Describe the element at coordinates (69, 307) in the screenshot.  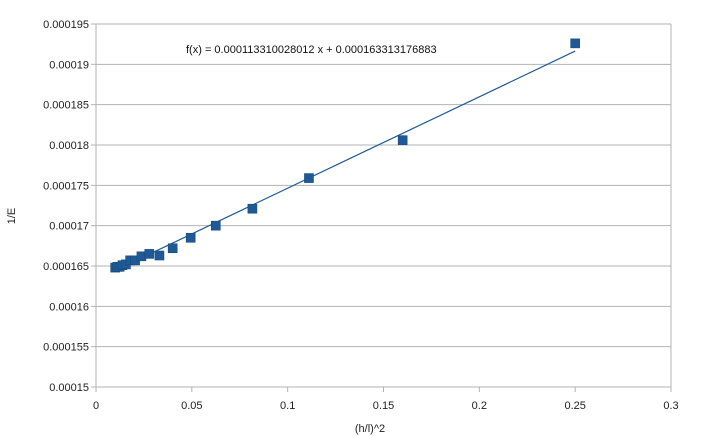
I see `y-tick-label: 0.00016` at that location.